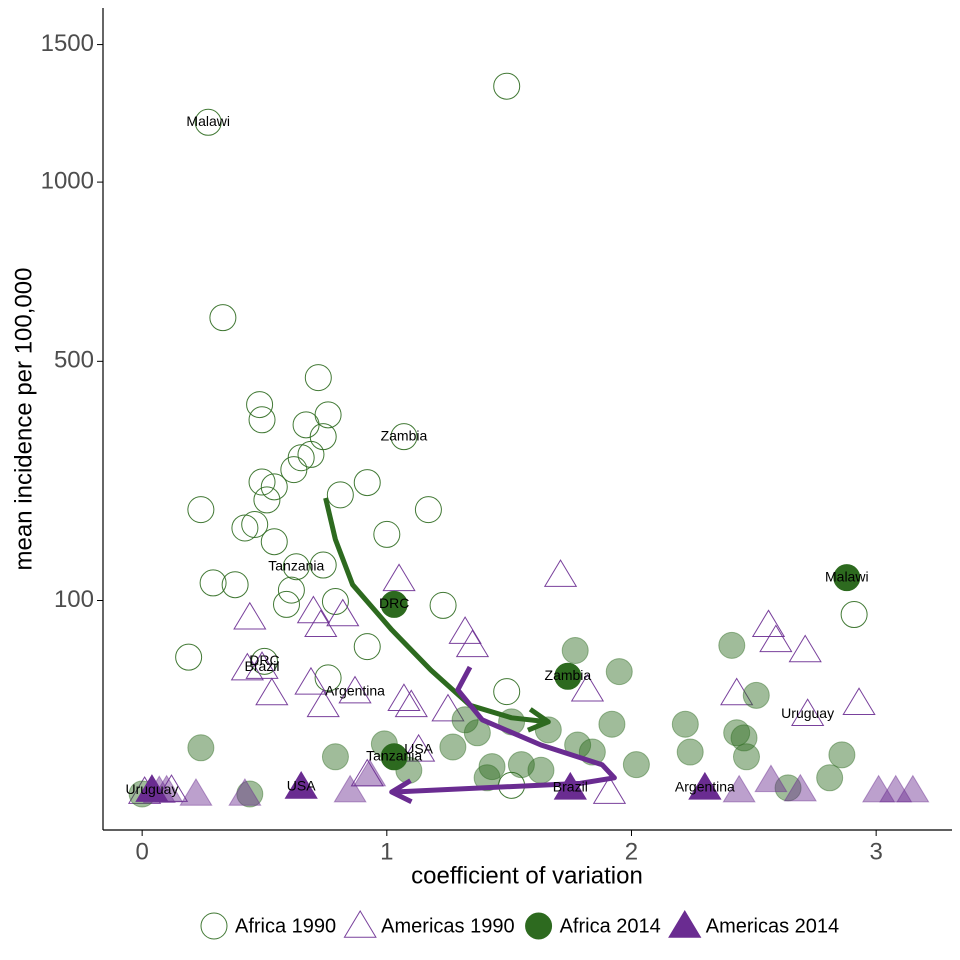 The width and height of the screenshot is (960, 960). I want to click on point-label: Tanzania, so click(296, 565).